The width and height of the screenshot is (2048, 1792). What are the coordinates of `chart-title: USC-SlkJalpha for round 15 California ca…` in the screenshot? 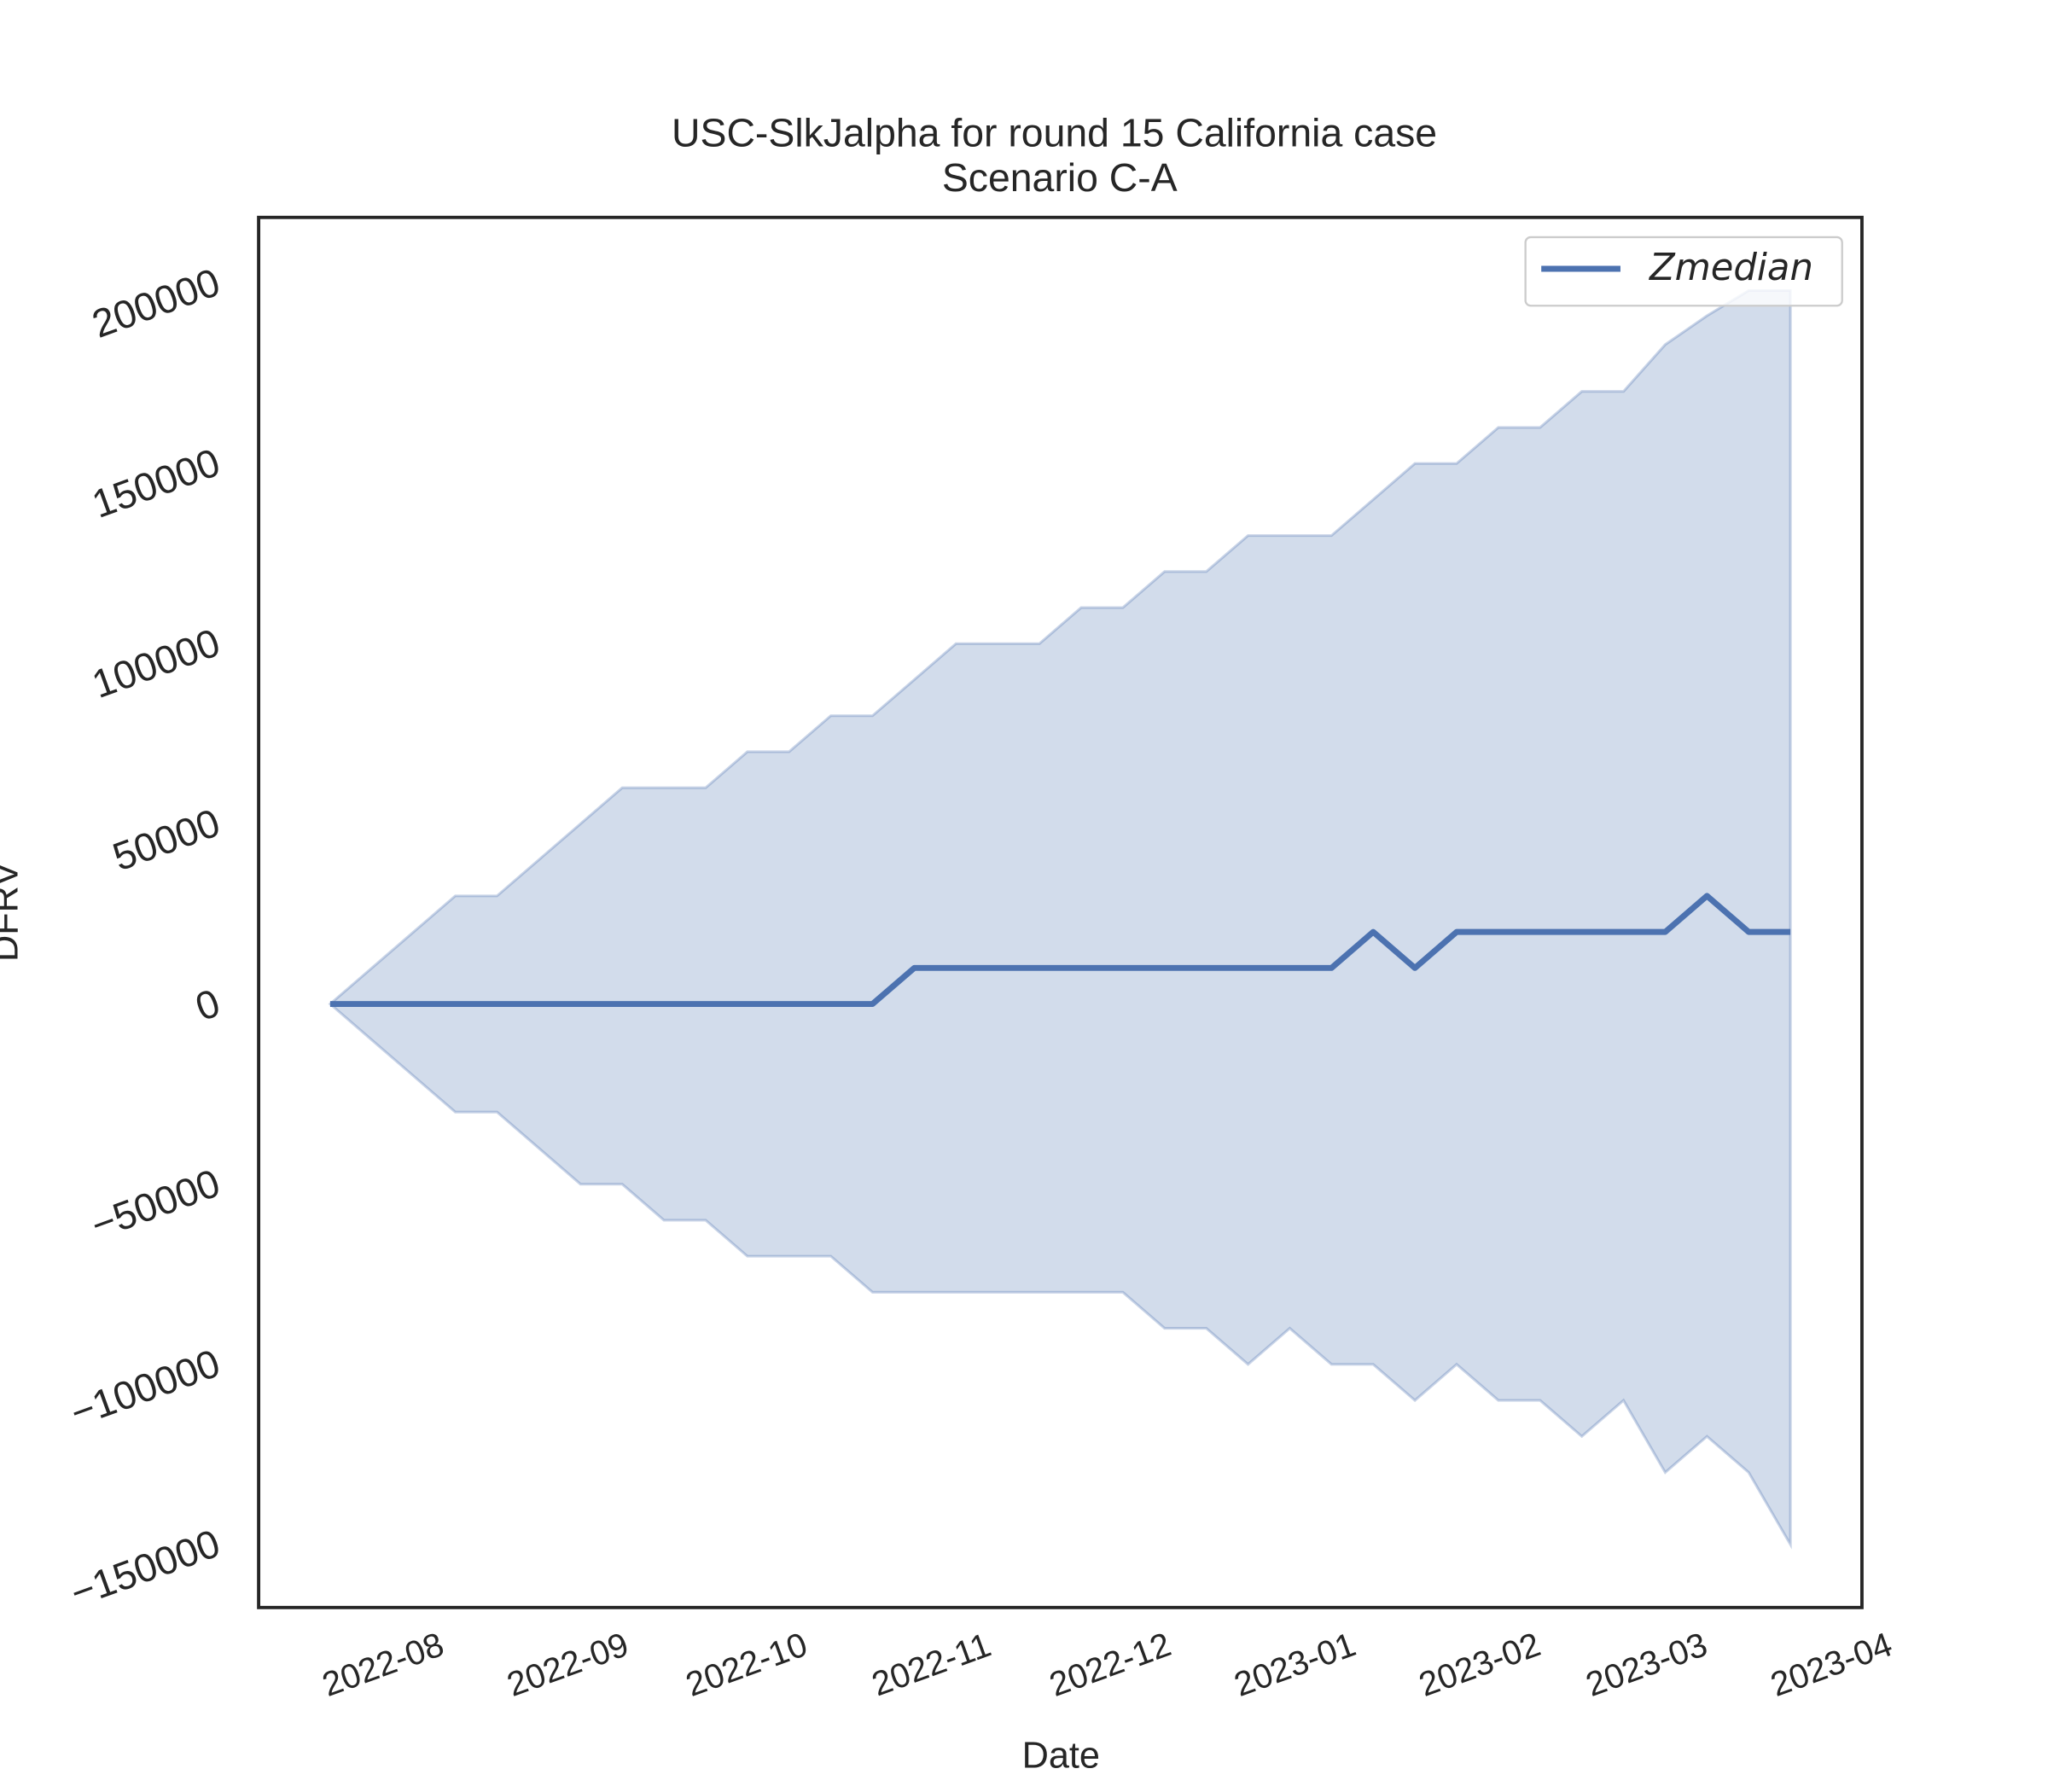 It's located at (1054, 132).